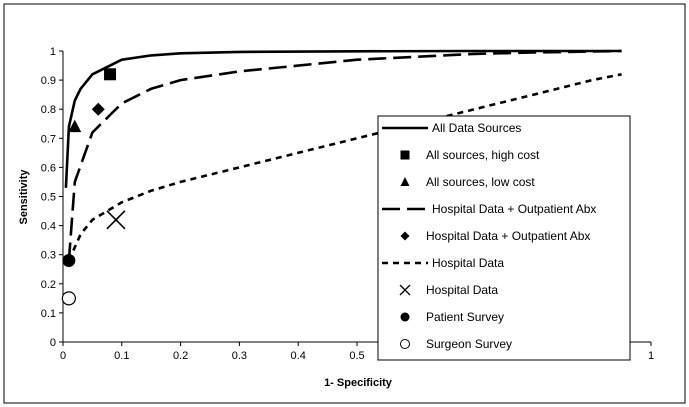 The width and height of the screenshot is (689, 407). Describe the element at coordinates (48, 285) in the screenshot. I see `y-tick-label: 0.2` at that location.